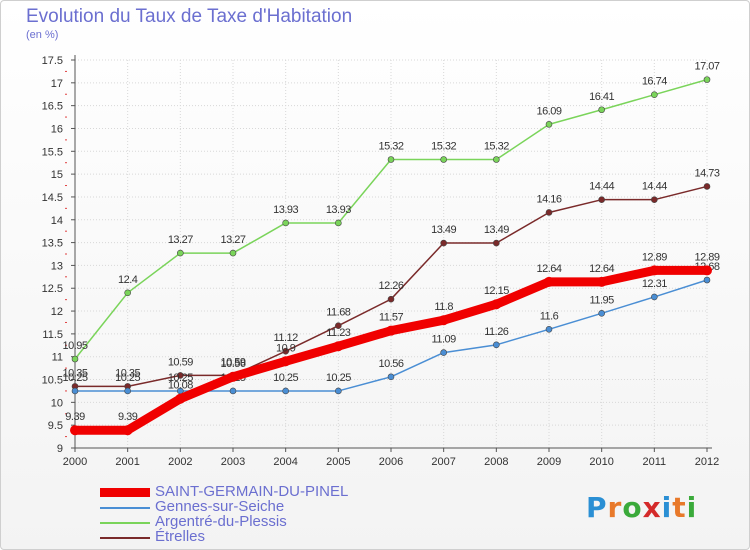 Image resolution: width=750 pixels, height=550 pixels. I want to click on chart-unit-label: (en %), so click(42, 35).